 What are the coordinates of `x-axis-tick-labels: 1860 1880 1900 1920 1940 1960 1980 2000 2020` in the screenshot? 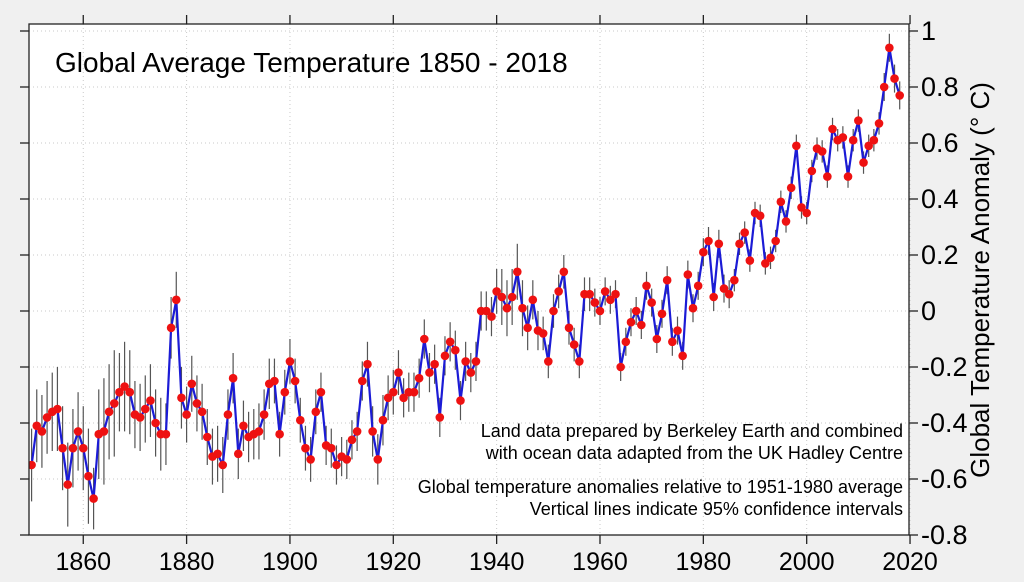 It's located at (496, 562).